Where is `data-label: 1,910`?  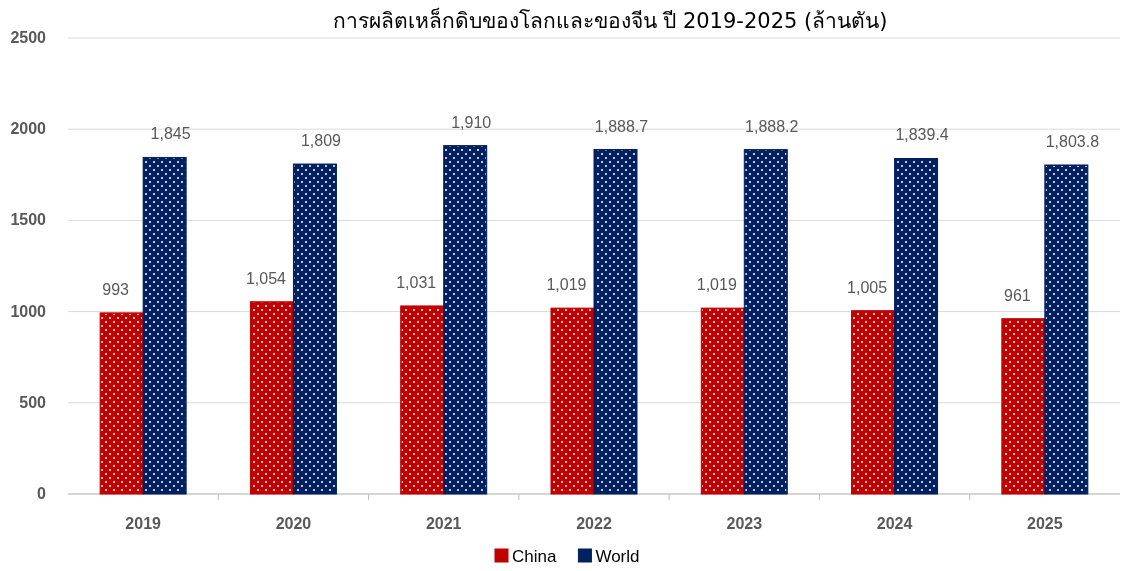
data-label: 1,910 is located at coordinates (471, 122).